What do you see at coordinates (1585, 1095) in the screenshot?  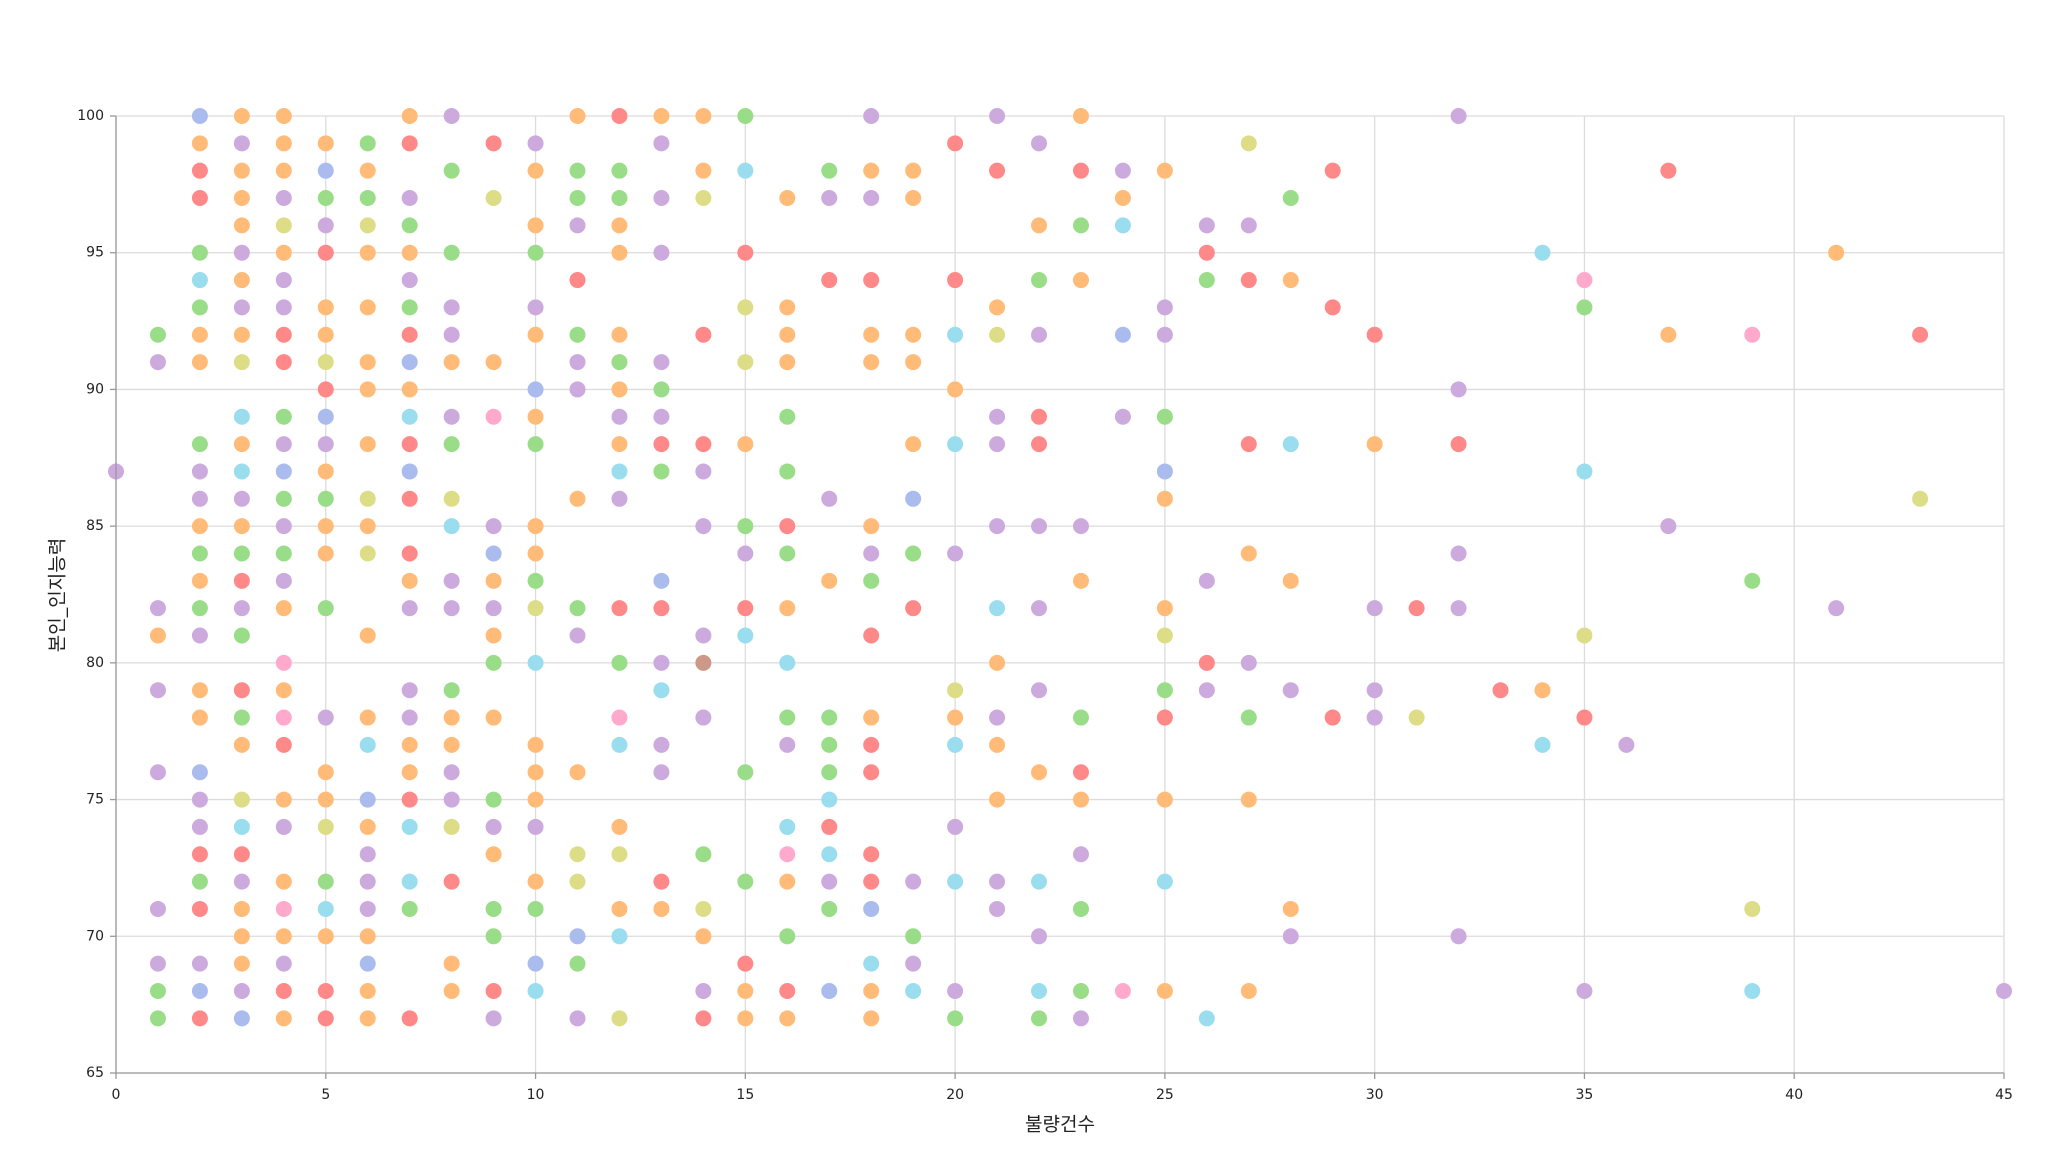 I see `x-tick-label: 35` at bounding box center [1585, 1095].